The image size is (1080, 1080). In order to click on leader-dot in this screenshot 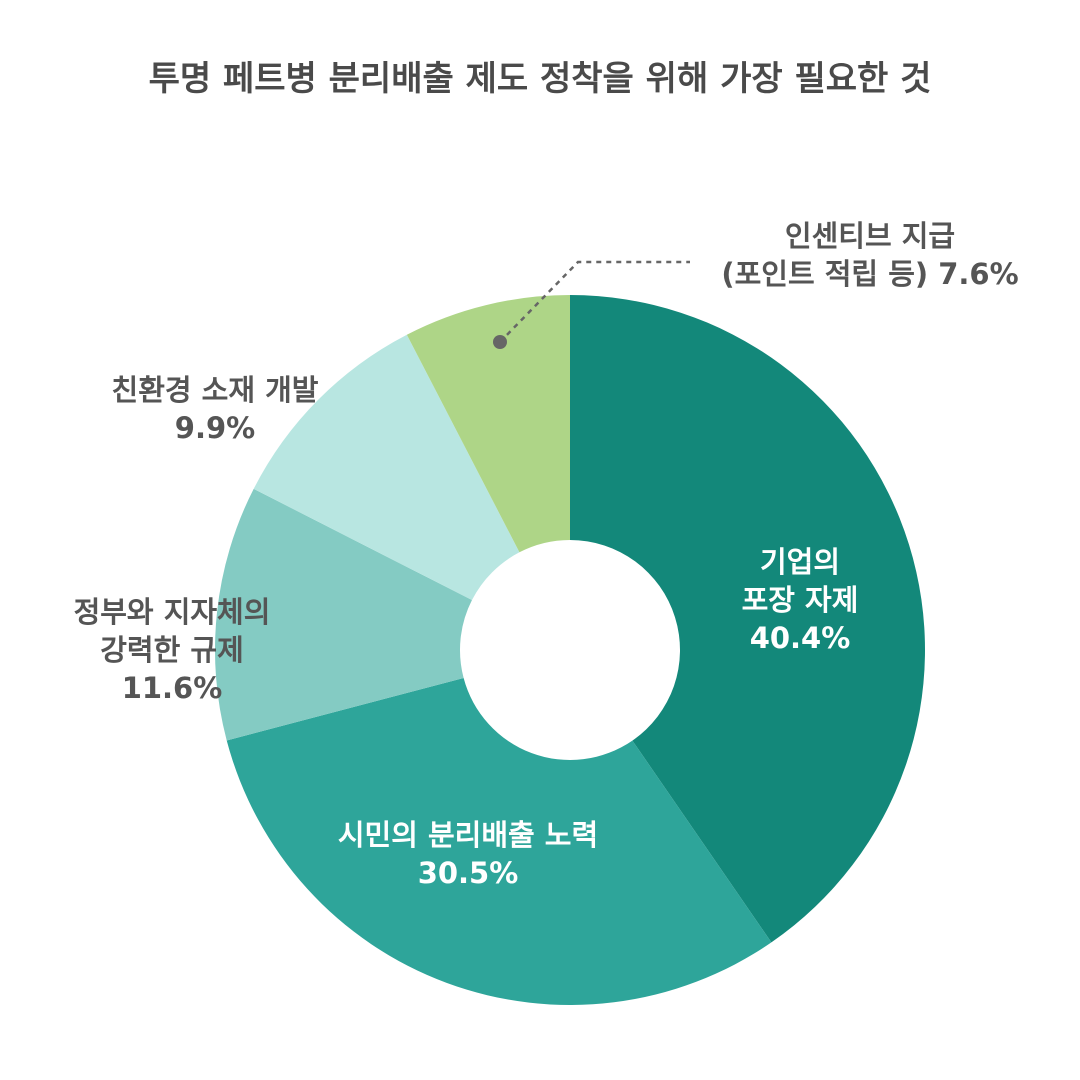, I will do `click(500, 342)`.